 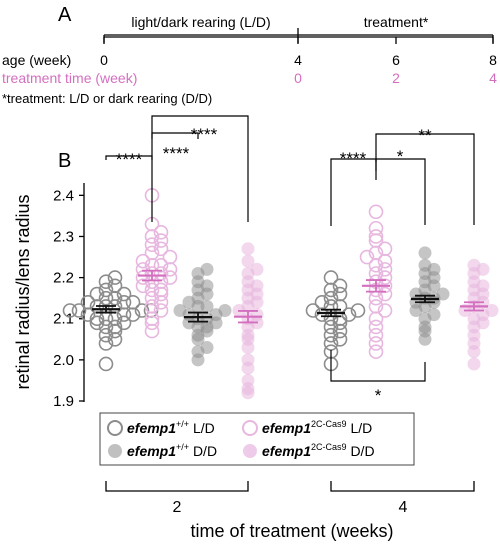 I want to click on legend-entry: efemp1+/+ L/D, so click(x=161, y=427).